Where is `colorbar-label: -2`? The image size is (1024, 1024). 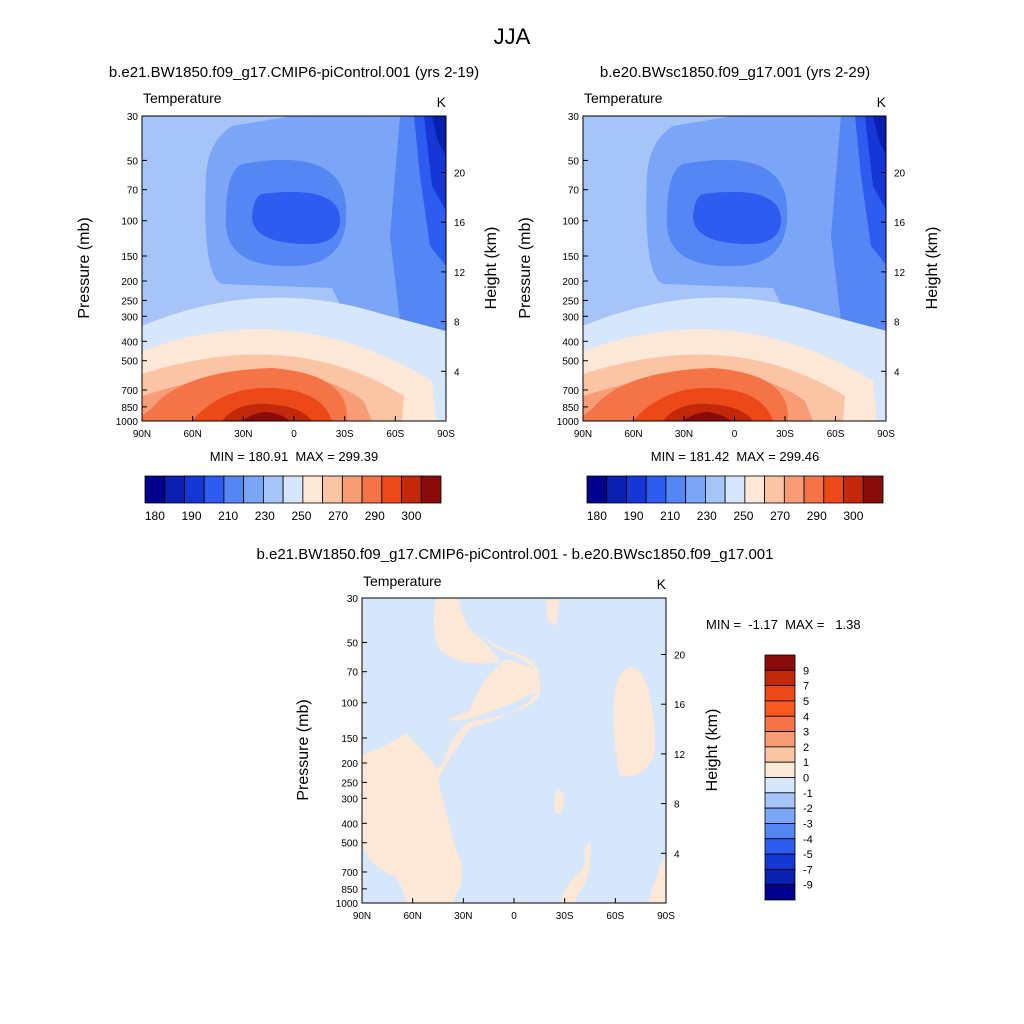 colorbar-label: -2 is located at coordinates (808, 809).